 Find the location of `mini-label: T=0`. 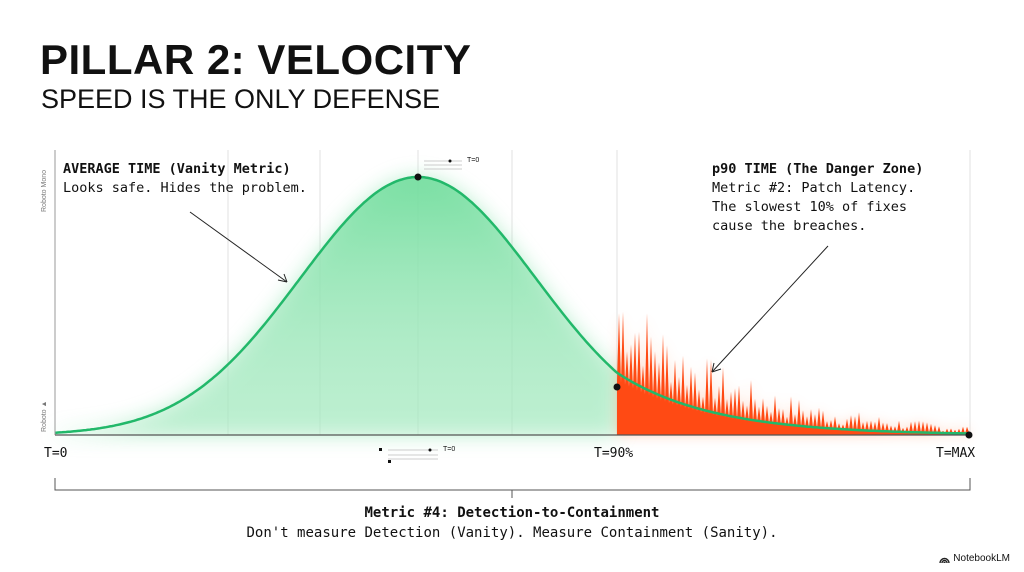

mini-label: T=0 is located at coordinates (449, 449).